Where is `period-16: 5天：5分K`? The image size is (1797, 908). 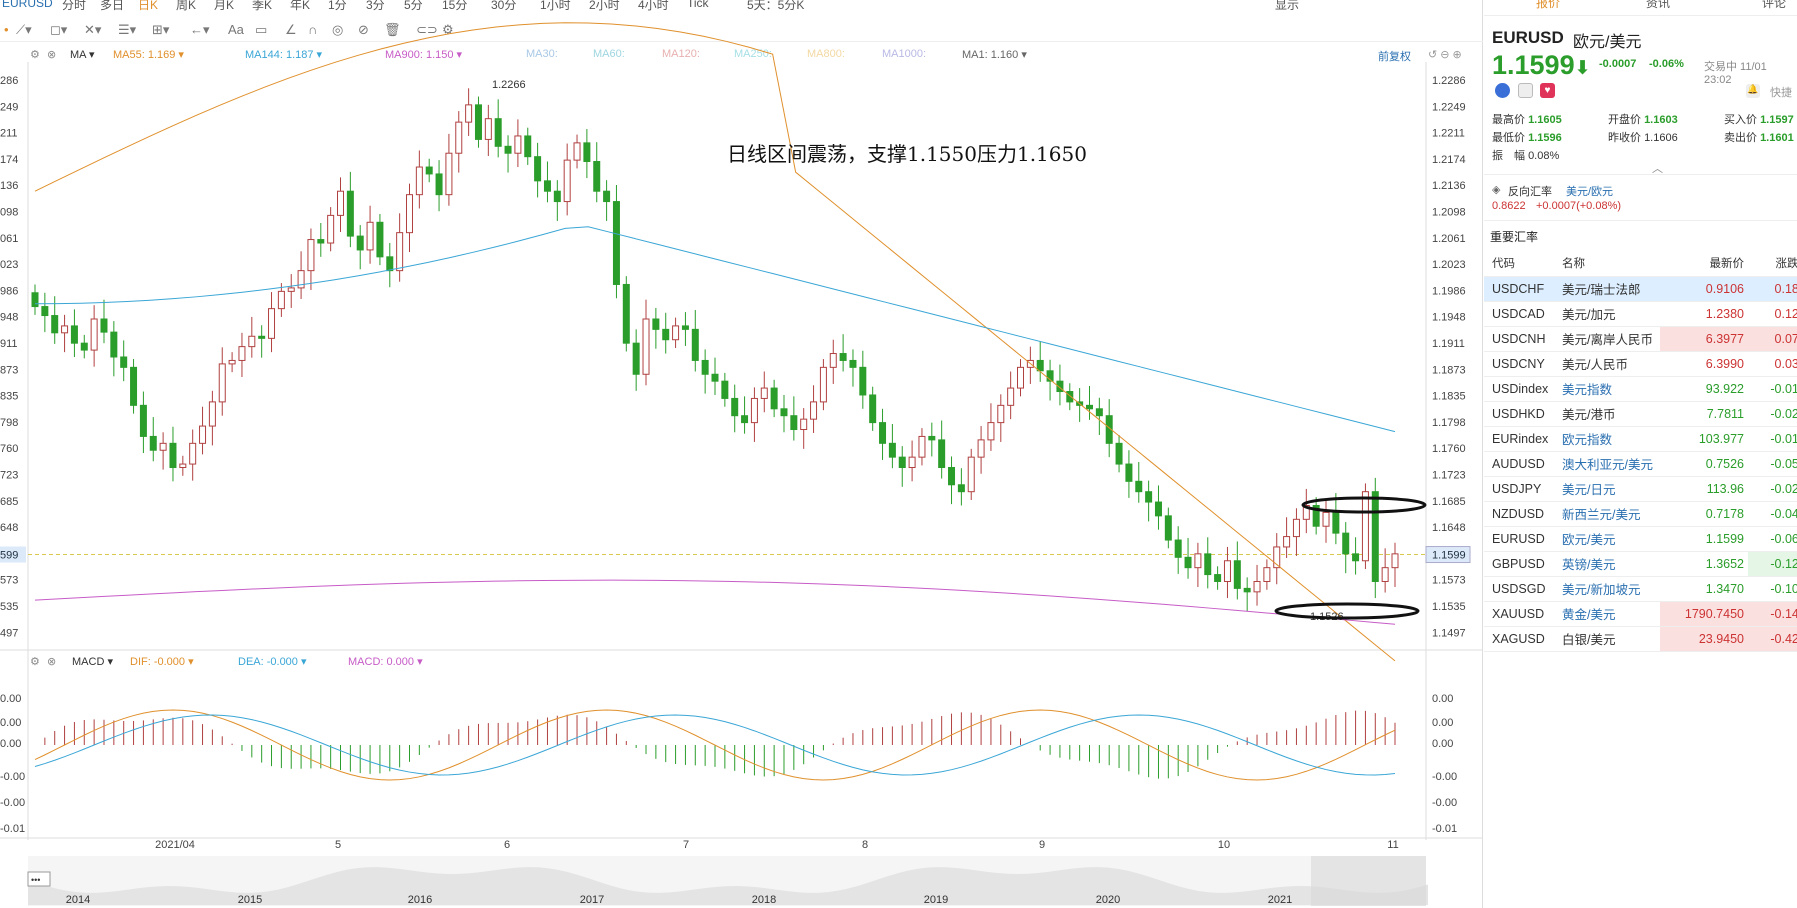 period-16: 5天：5分K is located at coordinates (776, 6).